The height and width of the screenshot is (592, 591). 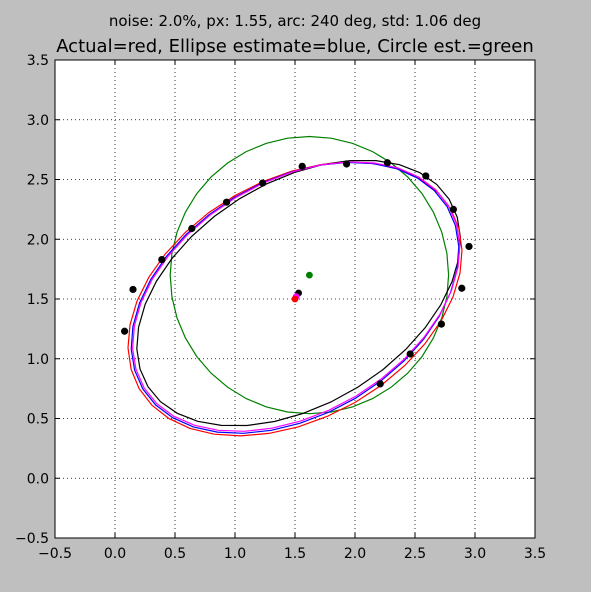 What do you see at coordinates (302, 287) in the screenshot?
I see `fit-centers` at bounding box center [302, 287].